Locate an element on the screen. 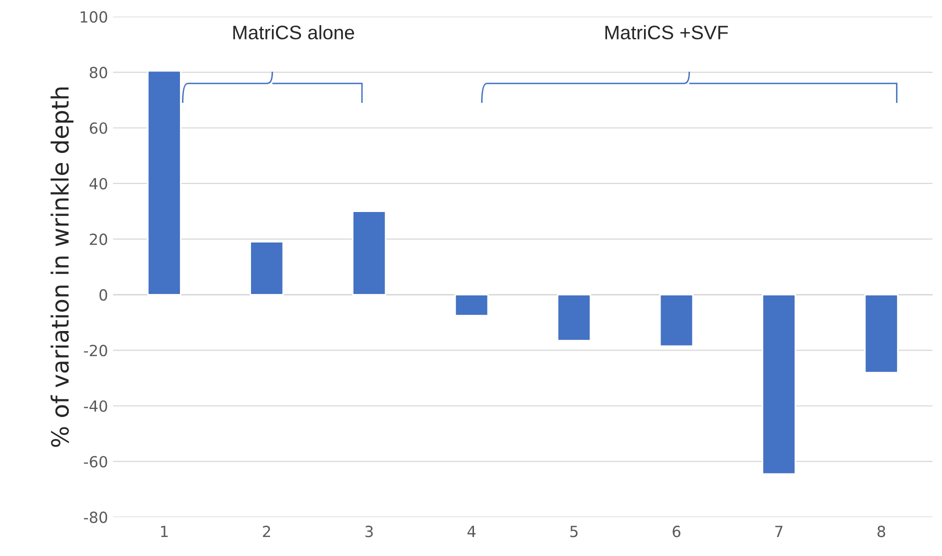 The image size is (942, 556). y-tick-label: 80 is located at coordinates (99, 72).